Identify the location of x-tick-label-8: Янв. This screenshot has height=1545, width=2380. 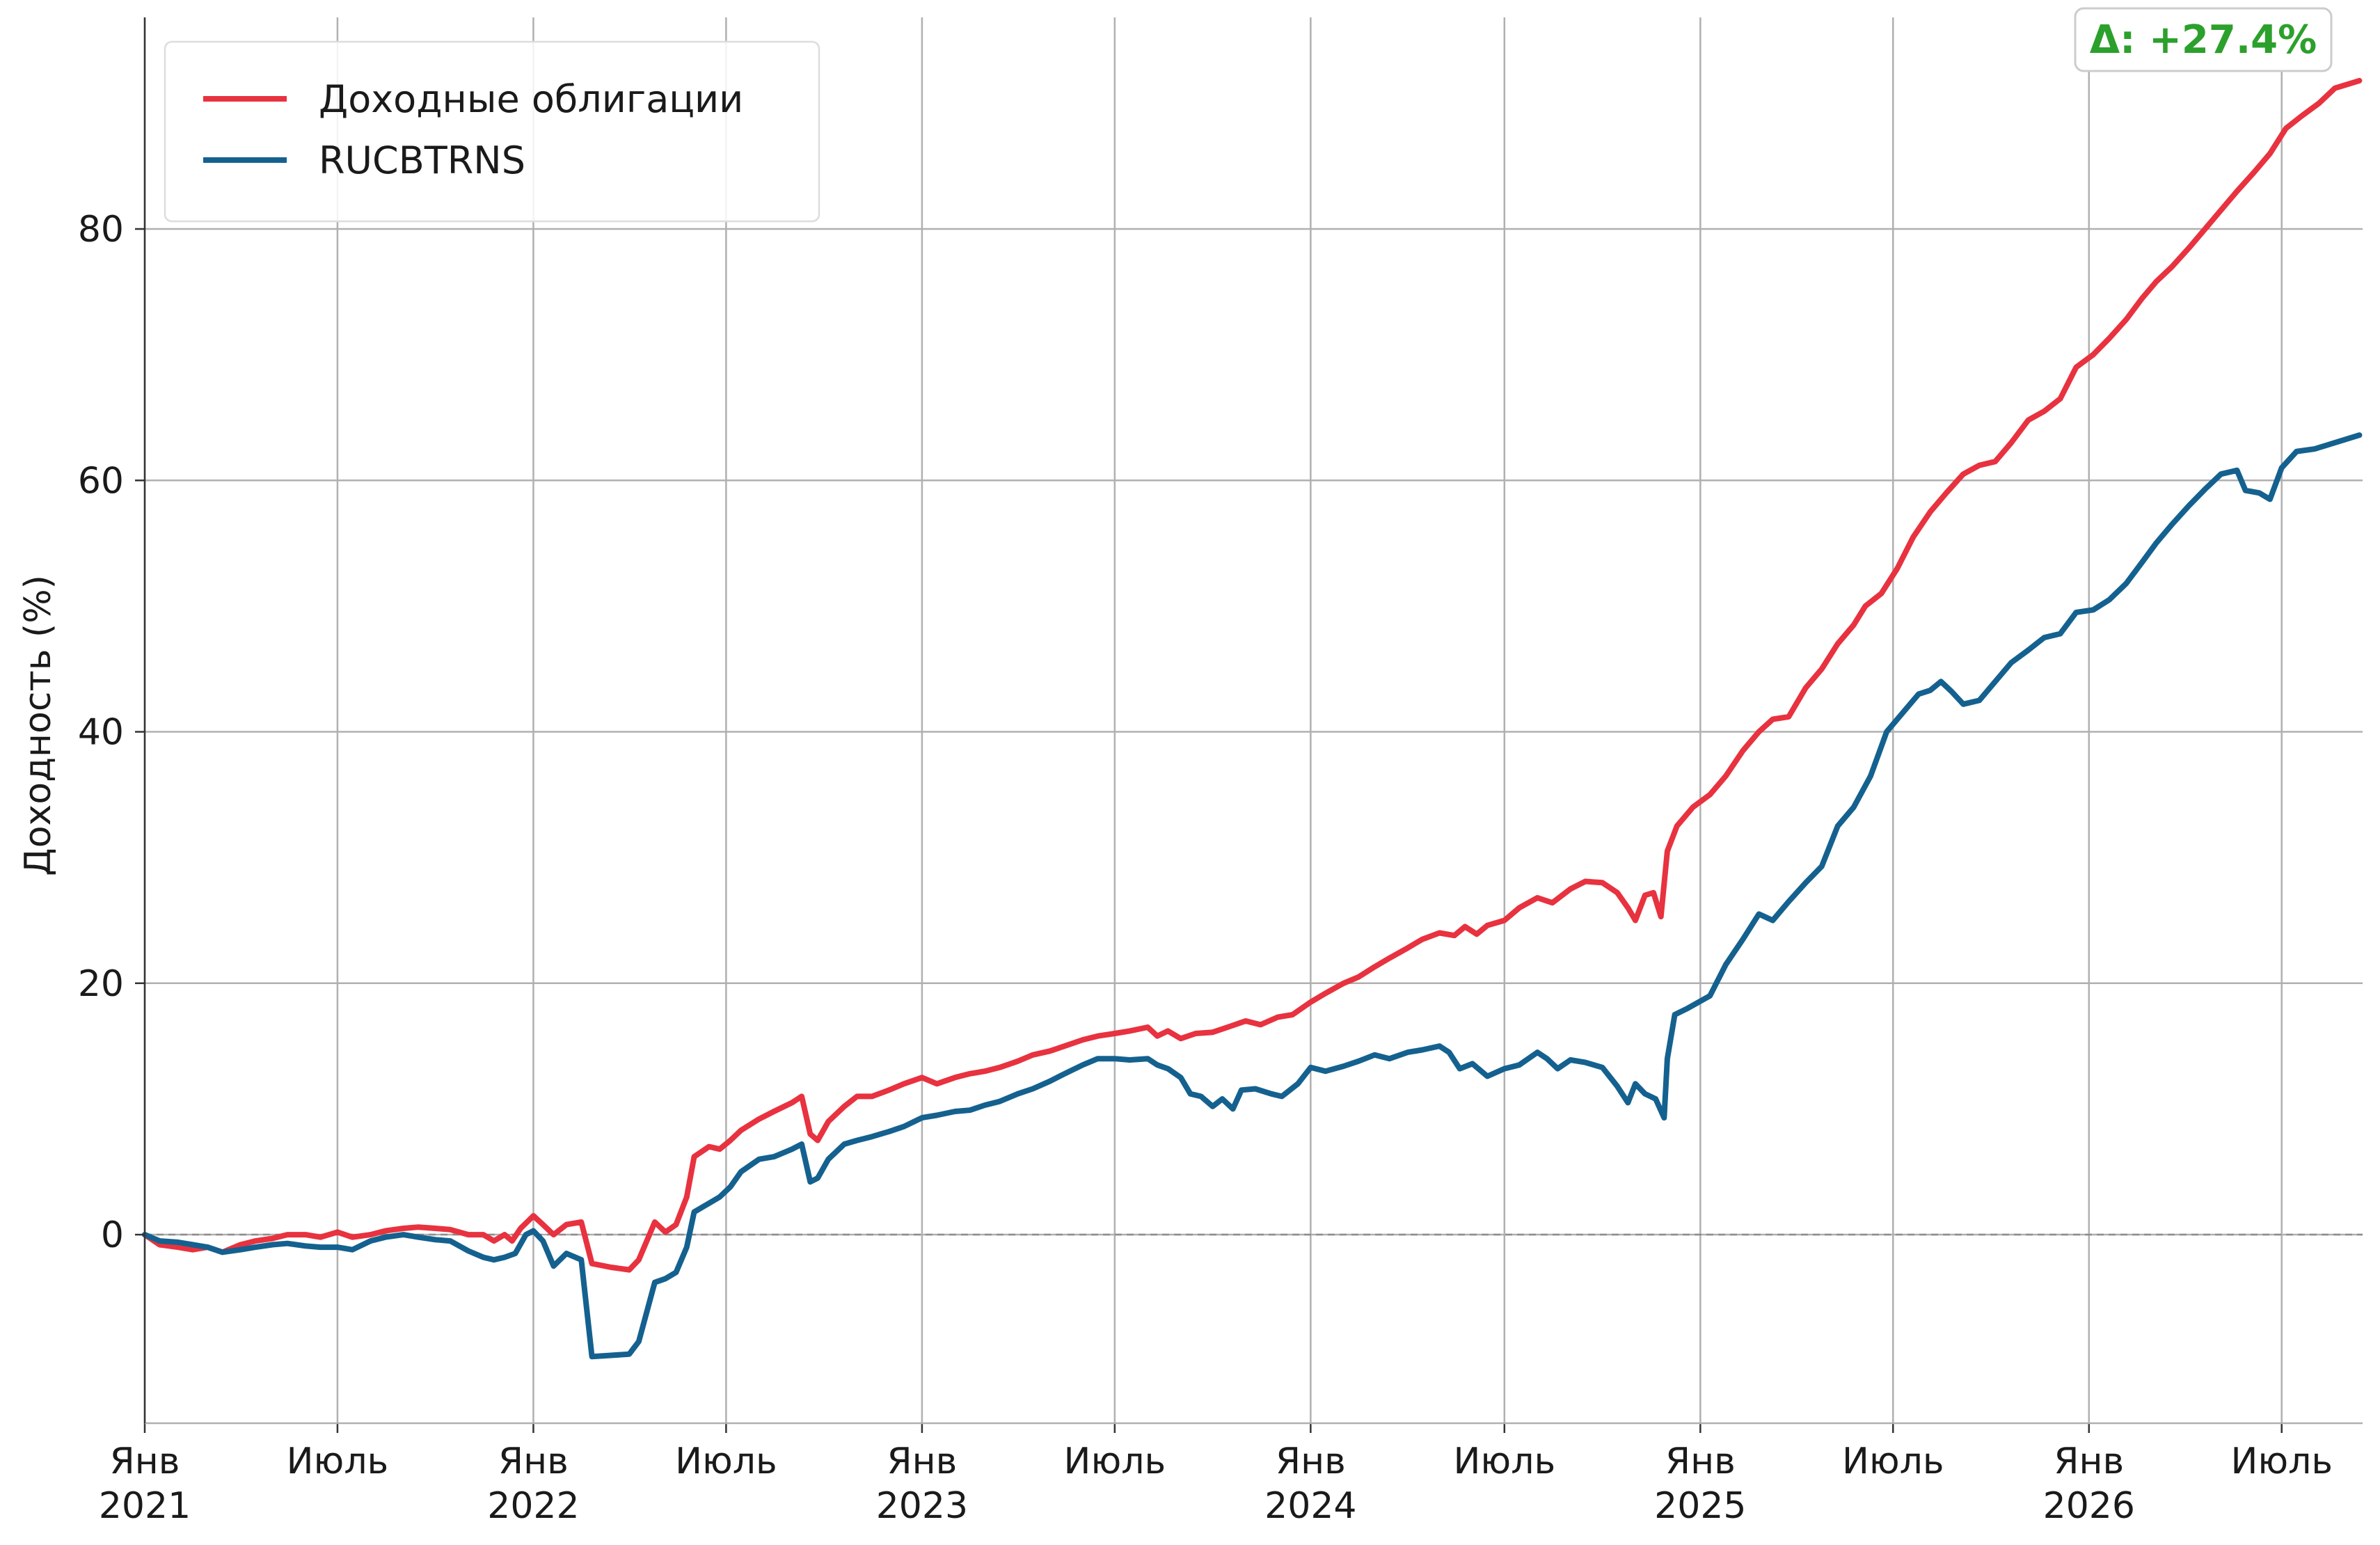
(1700, 1461).